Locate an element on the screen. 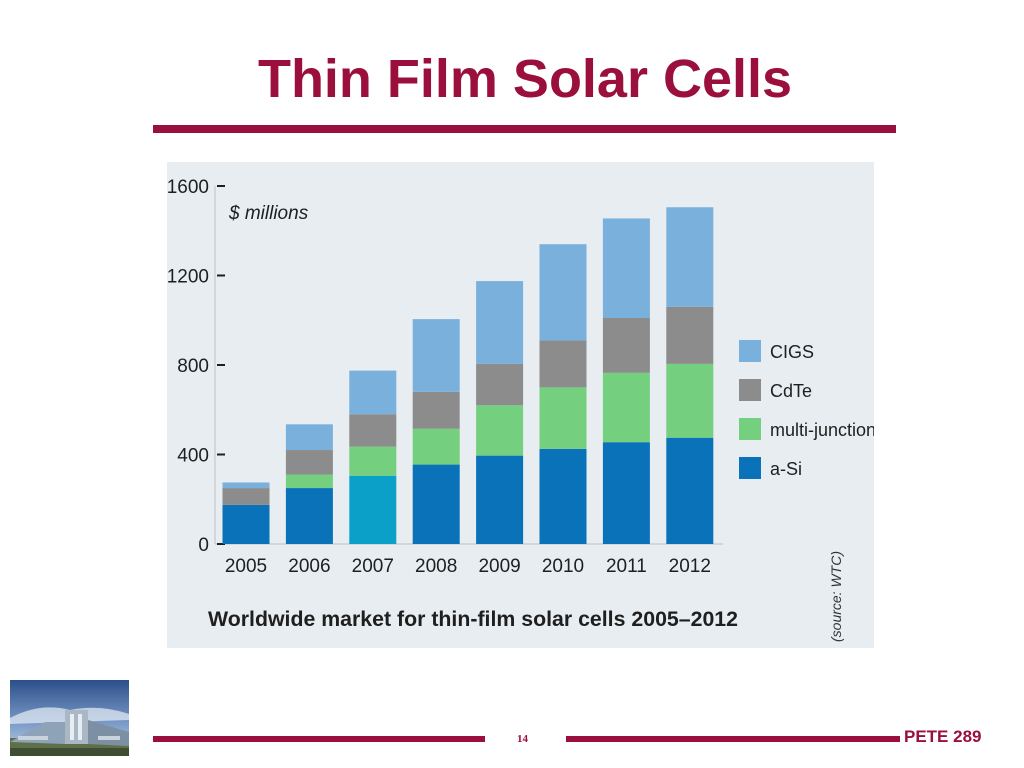  bar-cdte-2007 is located at coordinates (373, 430).